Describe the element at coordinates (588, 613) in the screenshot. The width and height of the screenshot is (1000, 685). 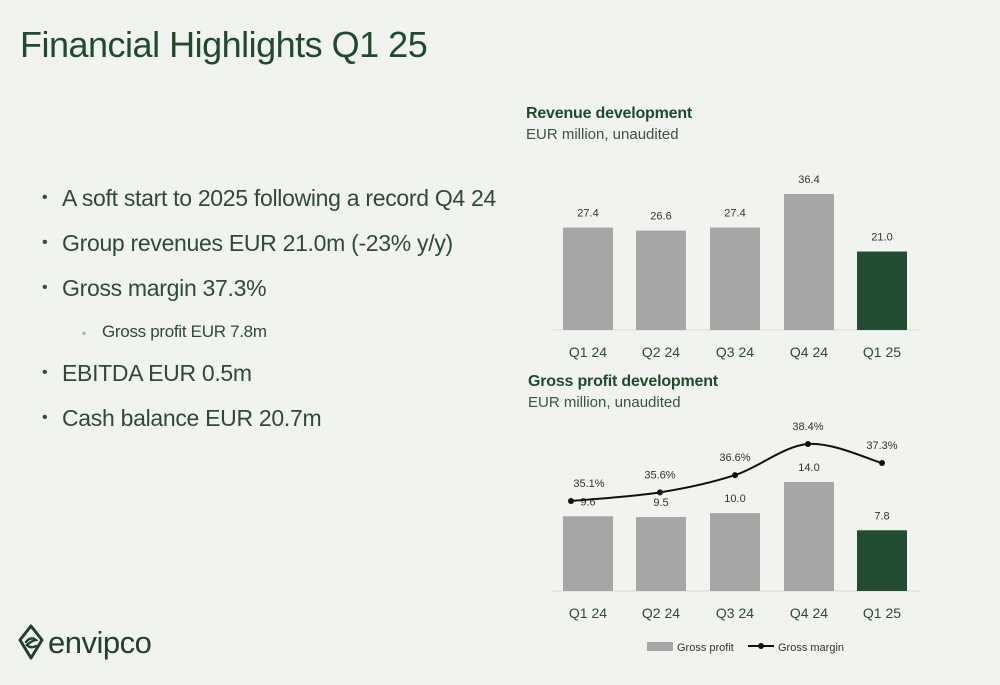
I see `gross-profit-category-label: Q1 24` at that location.